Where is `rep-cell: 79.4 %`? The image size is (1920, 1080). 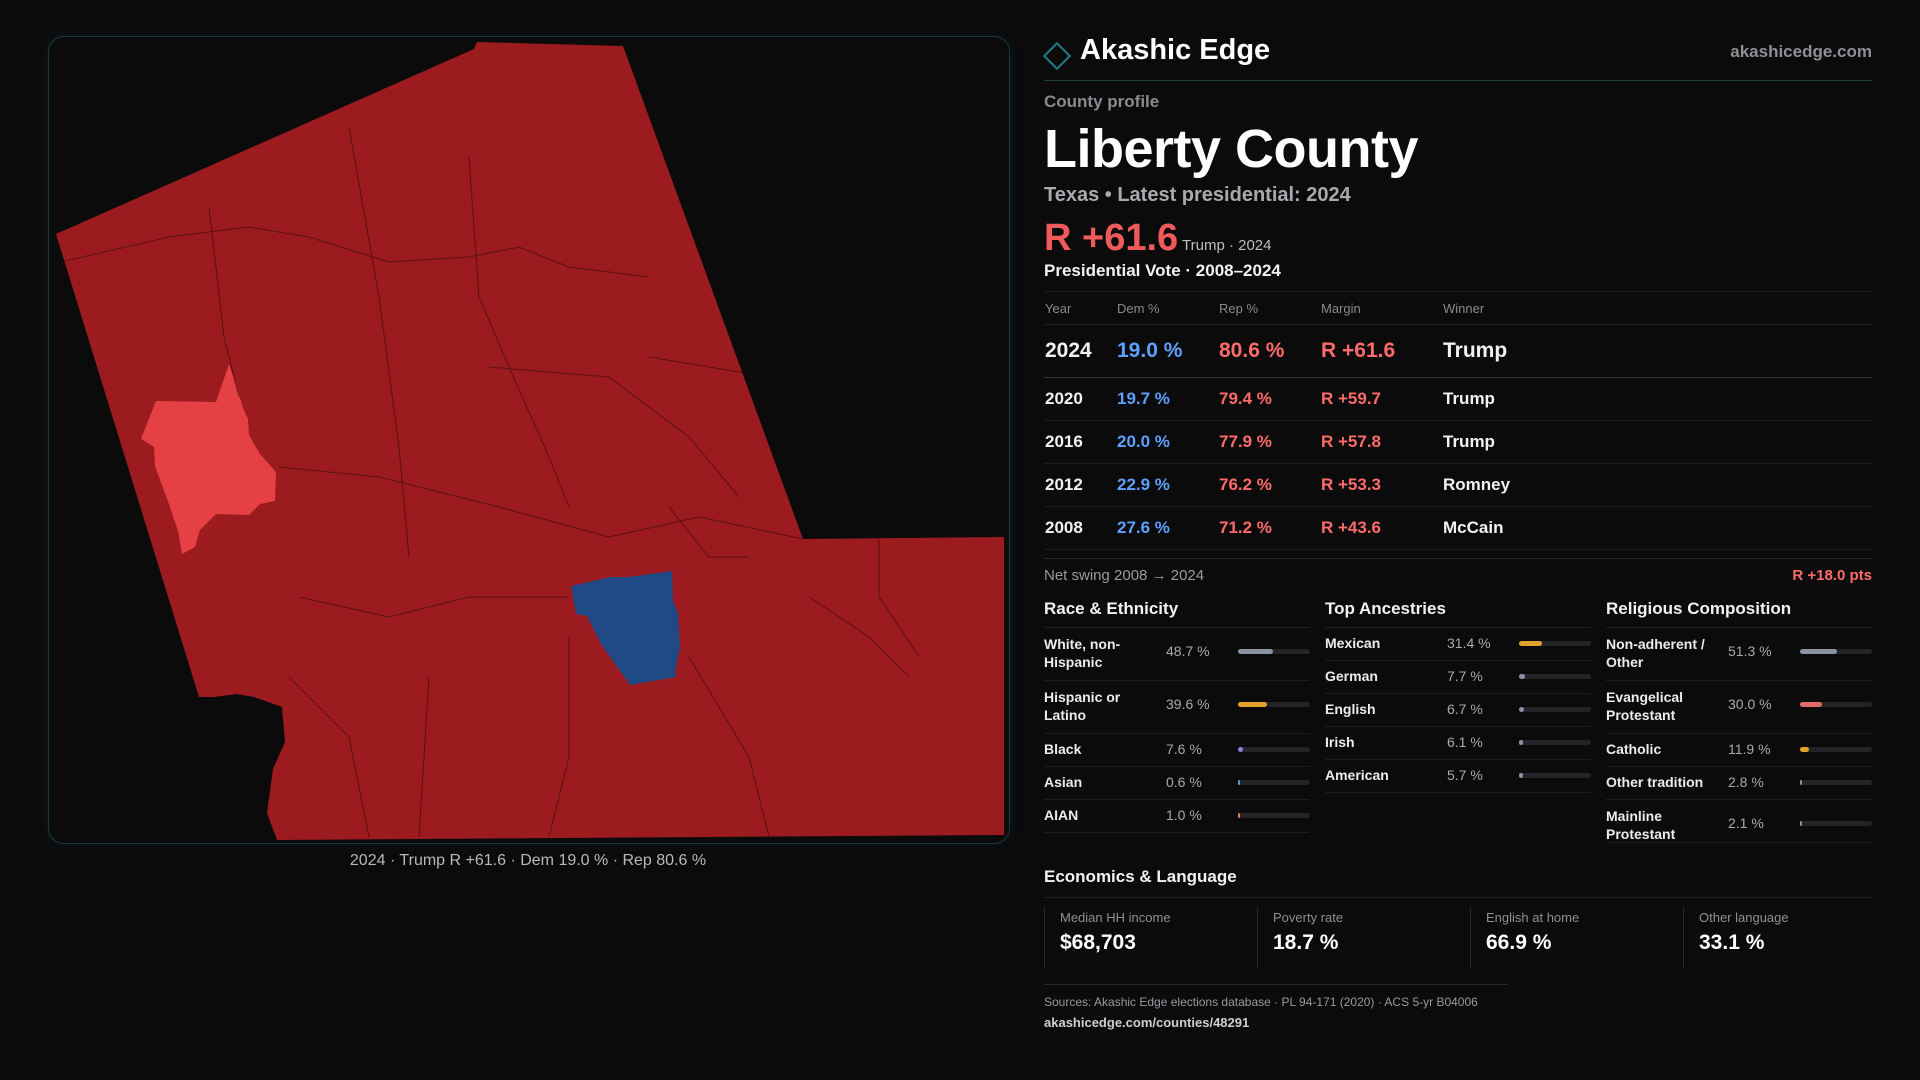
rep-cell: 79.4 % is located at coordinates (1269, 399).